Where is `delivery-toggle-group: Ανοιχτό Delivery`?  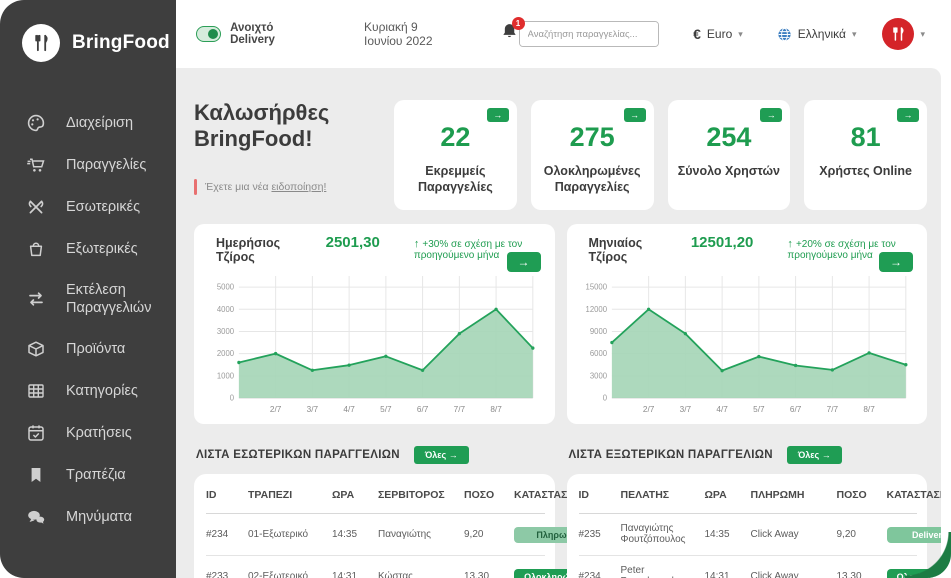
delivery-toggle-group: Ανοιχτό Delivery is located at coordinates (246, 34).